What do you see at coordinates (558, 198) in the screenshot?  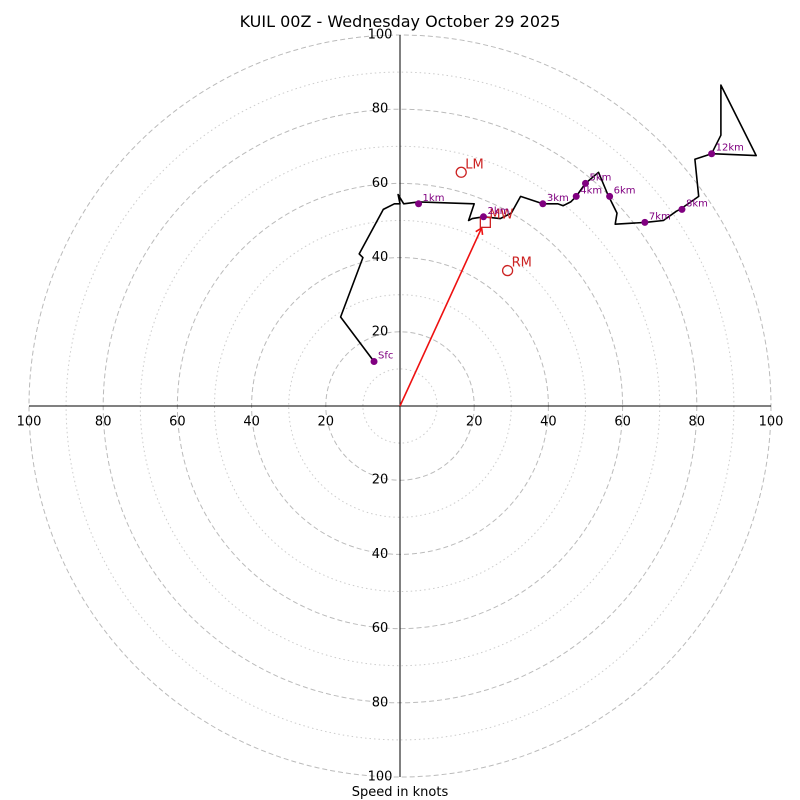 I see `height-label-3km: 3km` at bounding box center [558, 198].